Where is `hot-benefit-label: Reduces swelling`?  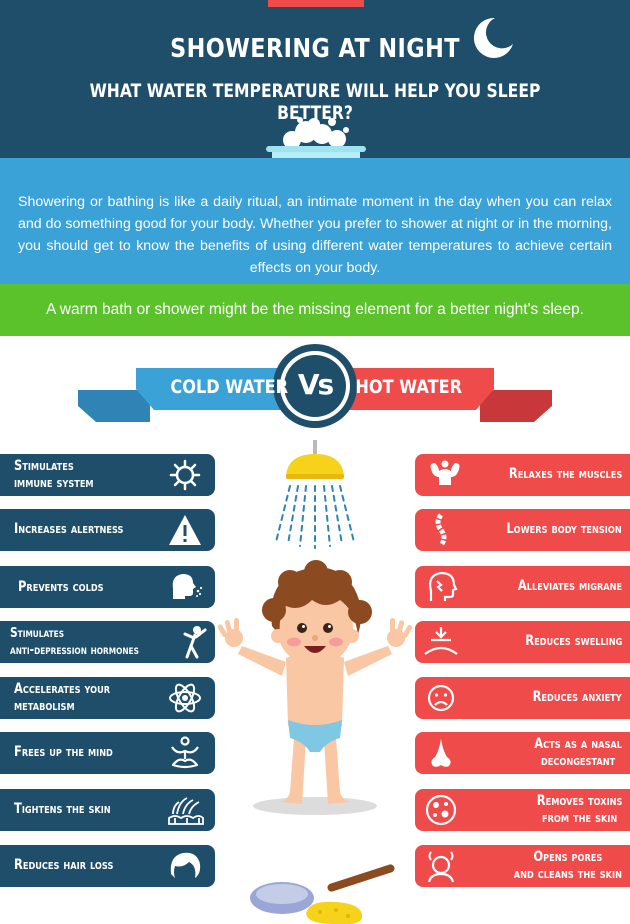
hot-benefit-label: Reduces swelling is located at coordinates (573, 641).